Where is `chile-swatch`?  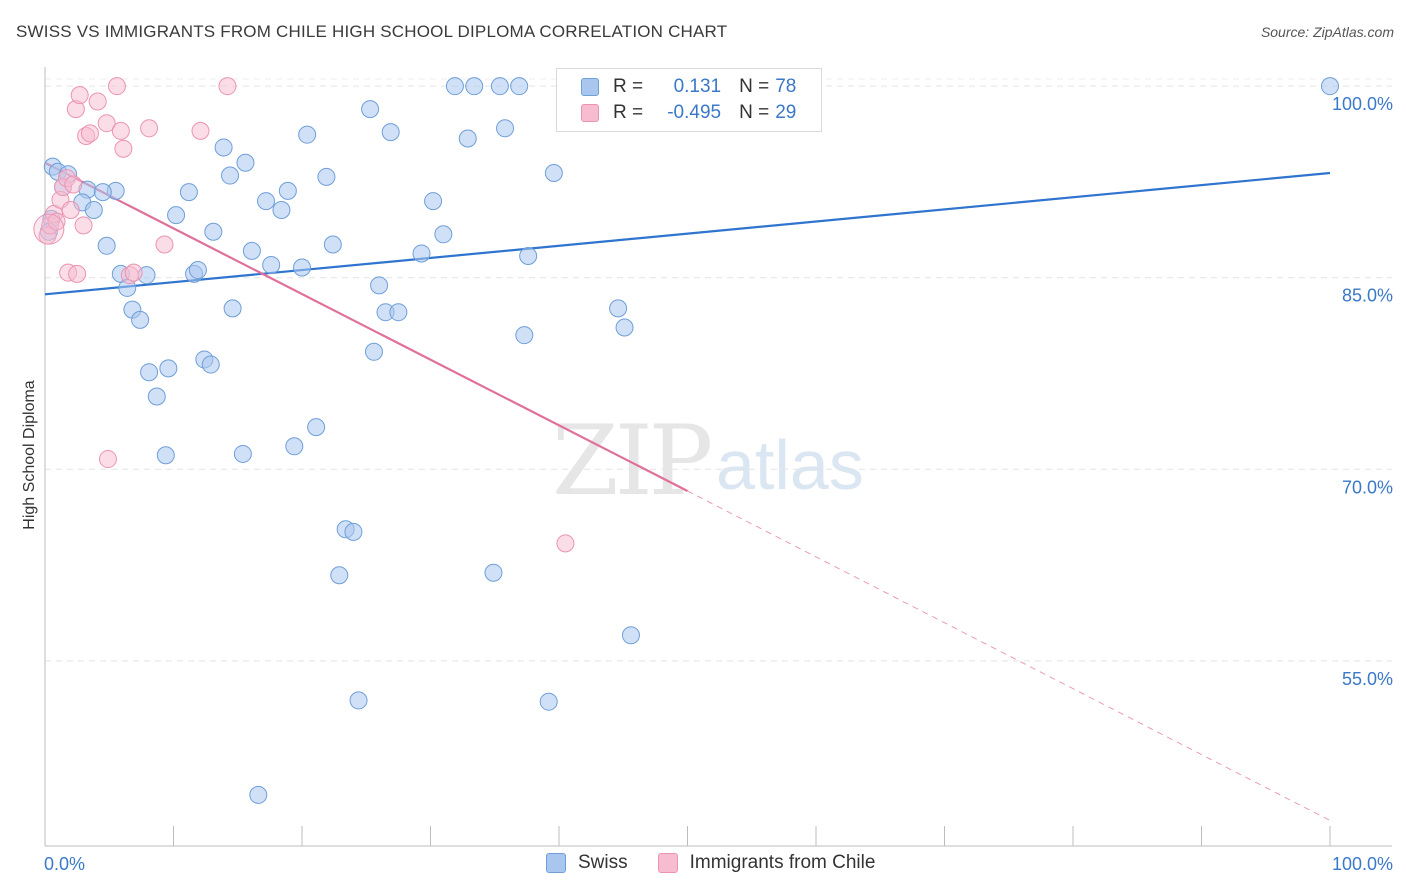
chile-swatch is located at coordinates (590, 113).